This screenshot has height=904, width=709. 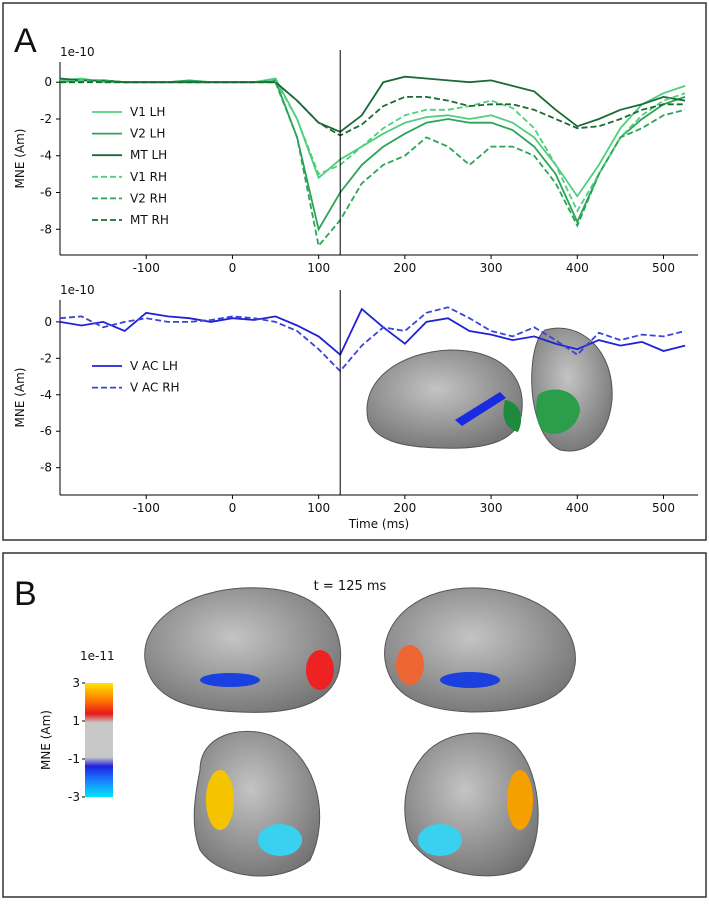 I want to click on legend-label: V1 RH, so click(x=148, y=177).